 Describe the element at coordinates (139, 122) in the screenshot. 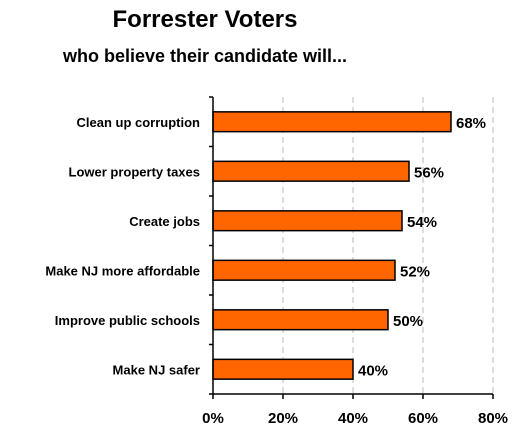

I see `category-label-0: Clean up corruption` at that location.